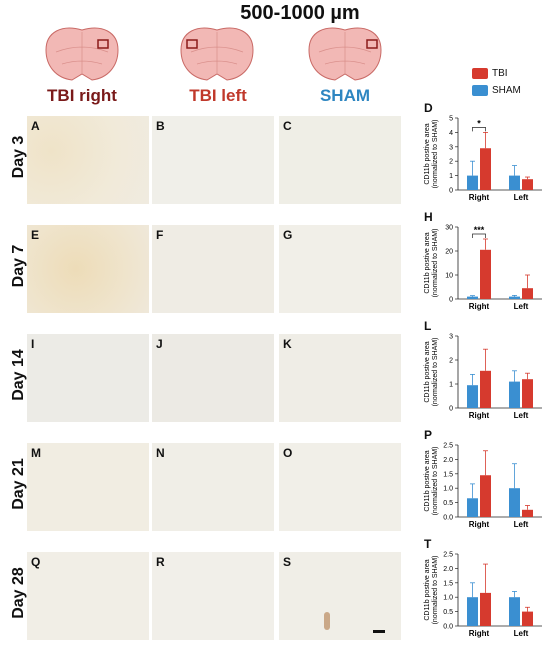  What do you see at coordinates (213, 596) in the screenshot?
I see `micrograph-panel: R` at bounding box center [213, 596].